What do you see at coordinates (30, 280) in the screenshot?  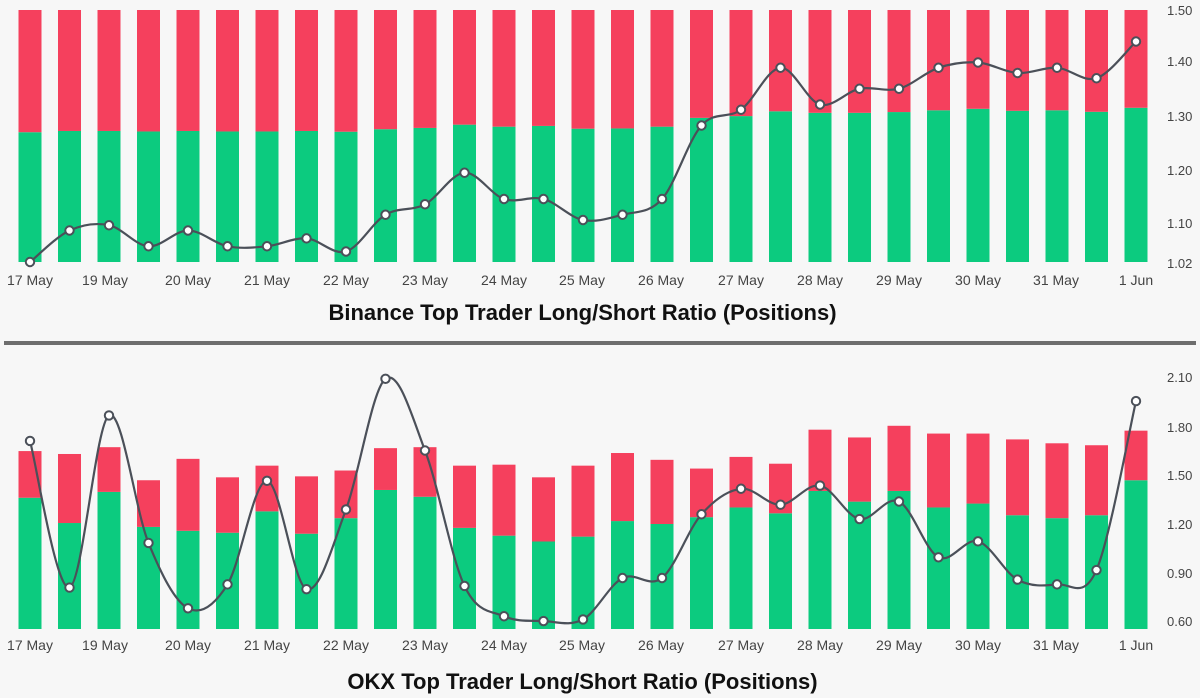 I see `binance-x-tick-label-0: 17 May` at bounding box center [30, 280].